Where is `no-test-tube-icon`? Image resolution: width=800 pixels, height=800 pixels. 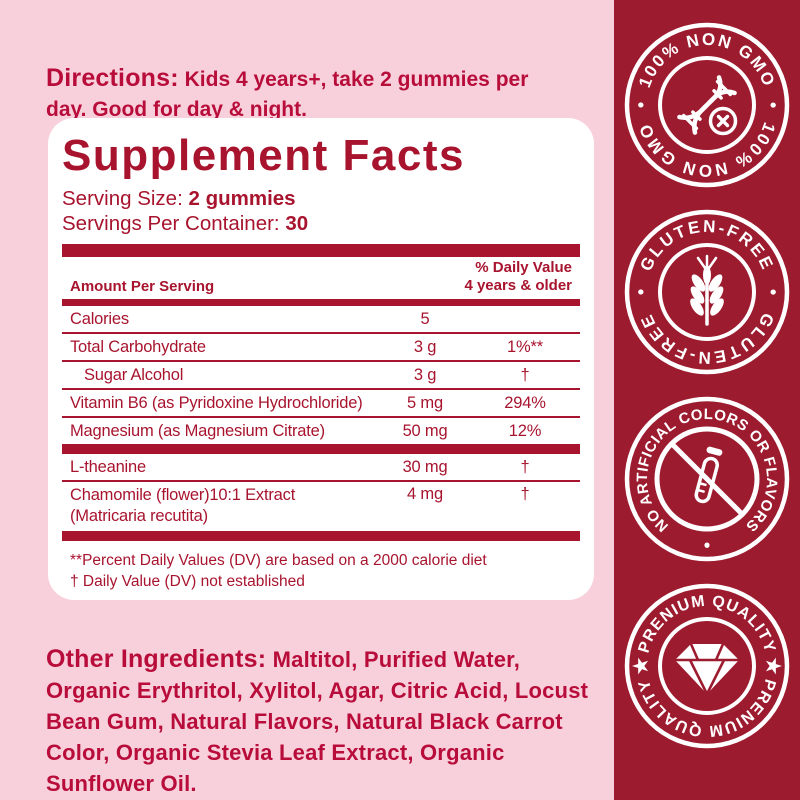
no-test-tube-icon is located at coordinates (707, 479).